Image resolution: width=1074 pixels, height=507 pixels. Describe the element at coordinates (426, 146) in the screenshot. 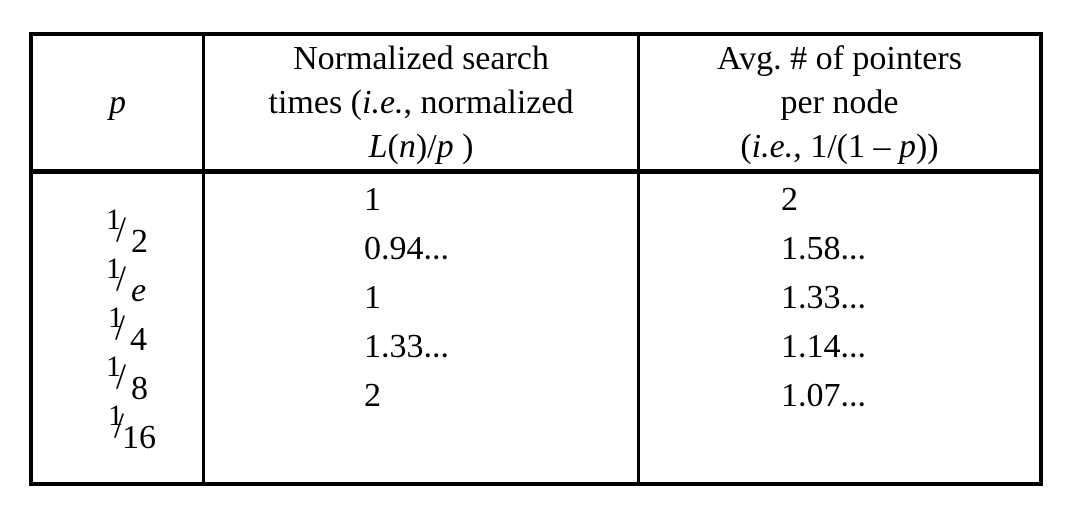

I see `header-text: )/` at that location.